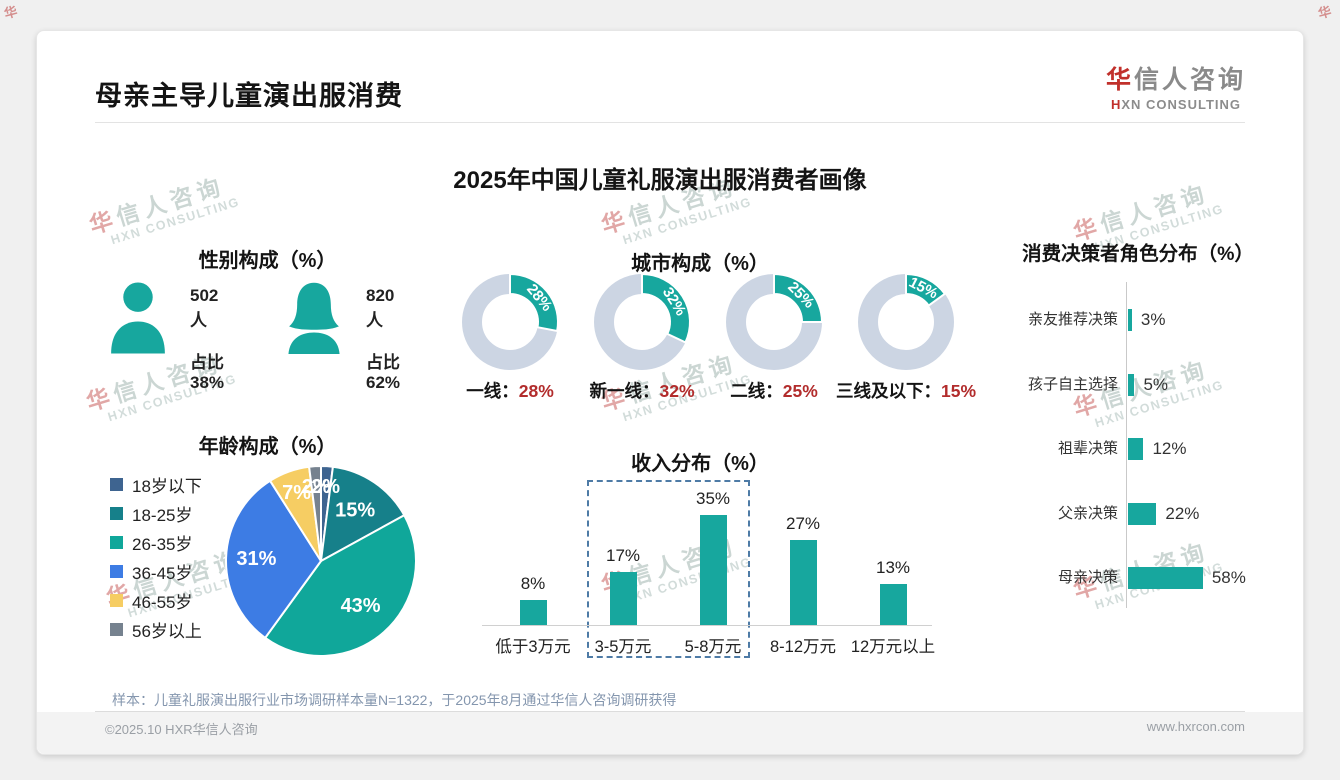  What do you see at coordinates (249, 96) in the screenshot?
I see `page-title: 母亲主导儿童演出服消费` at bounding box center [249, 96].